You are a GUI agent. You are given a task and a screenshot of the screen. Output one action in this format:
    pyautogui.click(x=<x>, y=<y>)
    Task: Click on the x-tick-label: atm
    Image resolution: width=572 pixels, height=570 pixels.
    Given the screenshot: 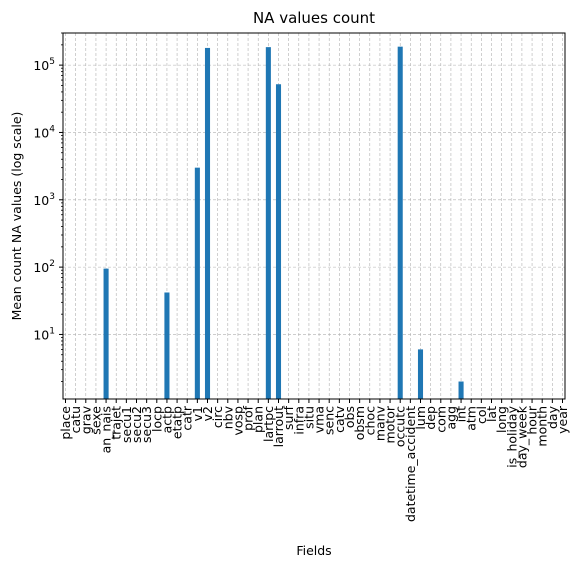 What is the action you would take?
    pyautogui.click(x=471, y=418)
    